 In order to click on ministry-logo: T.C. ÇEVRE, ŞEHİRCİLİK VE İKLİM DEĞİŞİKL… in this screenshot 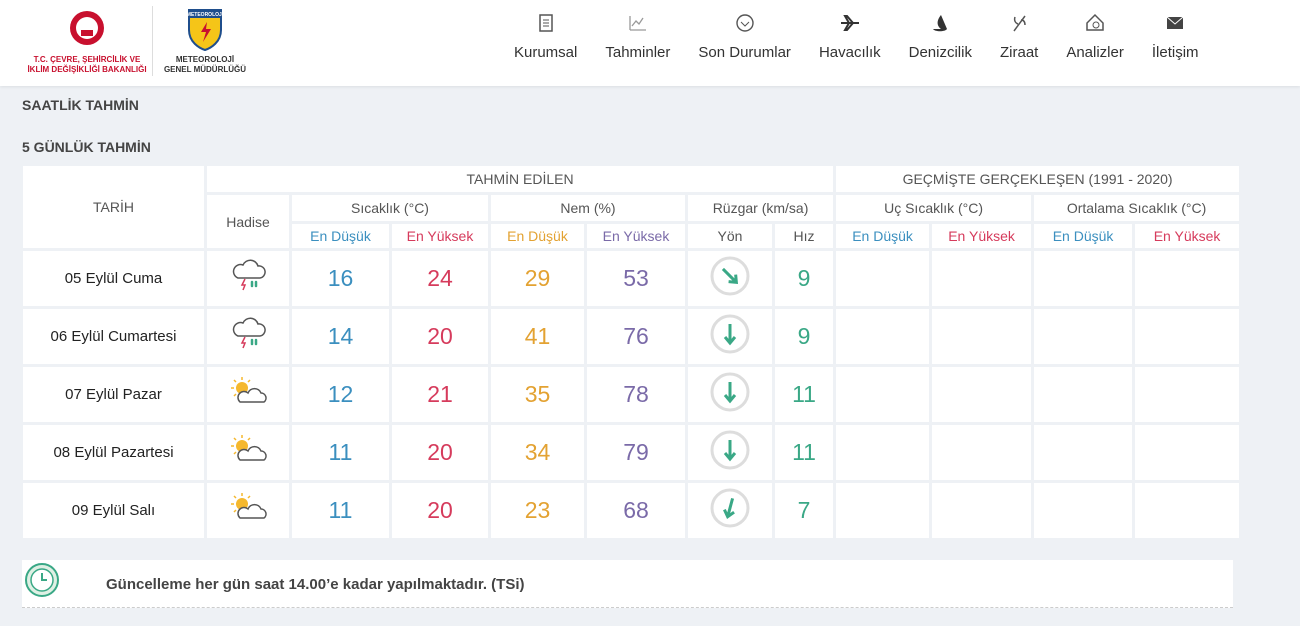, I will do `click(87, 40)`.